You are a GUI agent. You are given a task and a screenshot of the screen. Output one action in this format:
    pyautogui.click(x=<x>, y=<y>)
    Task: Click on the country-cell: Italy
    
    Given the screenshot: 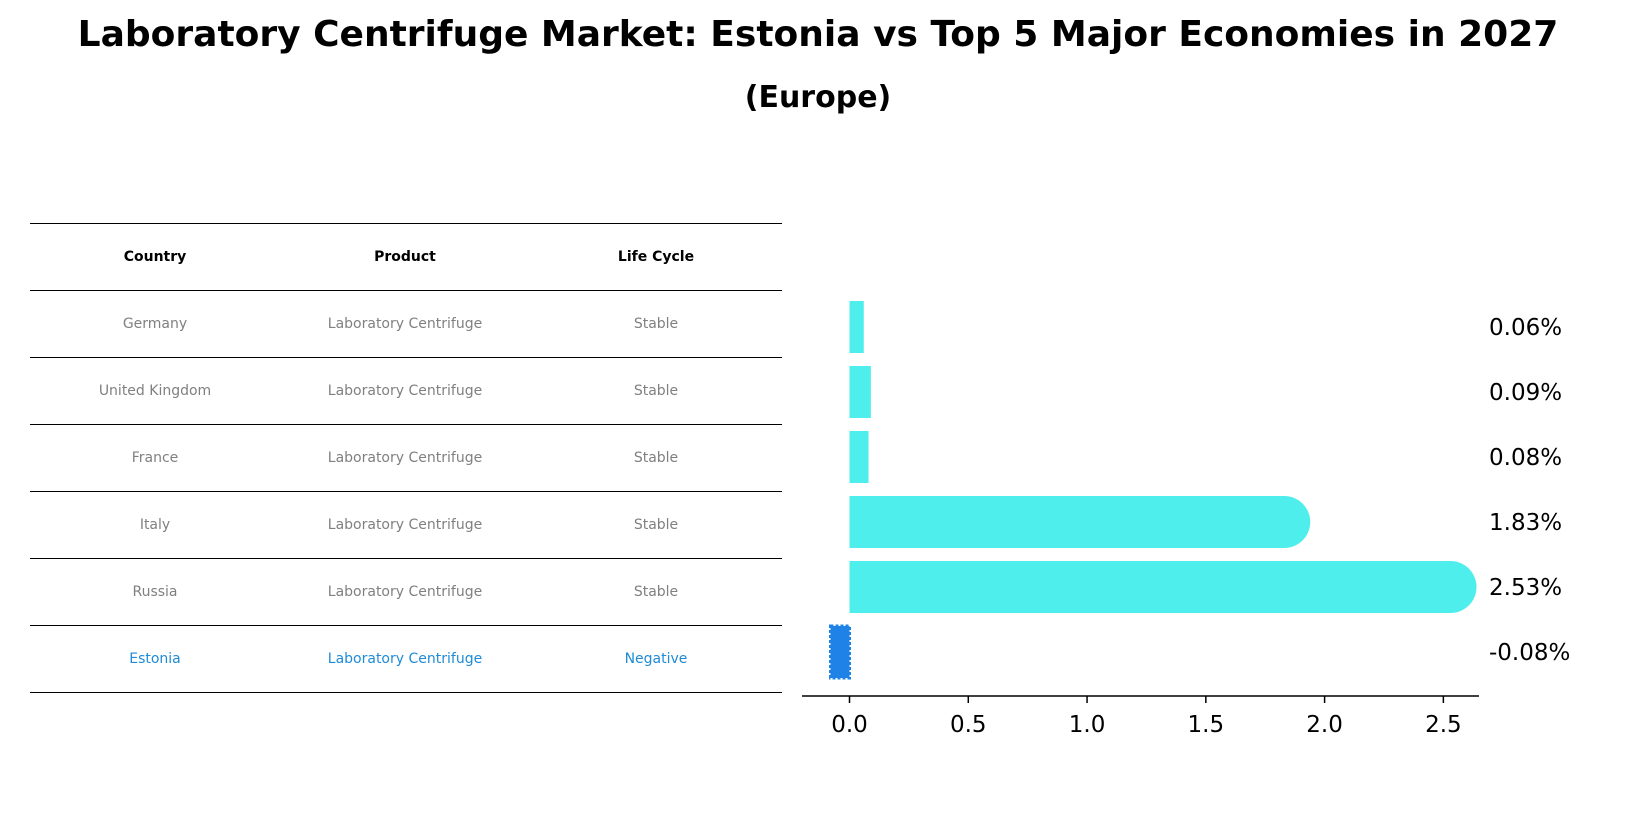 What is the action you would take?
    pyautogui.click(x=155, y=525)
    